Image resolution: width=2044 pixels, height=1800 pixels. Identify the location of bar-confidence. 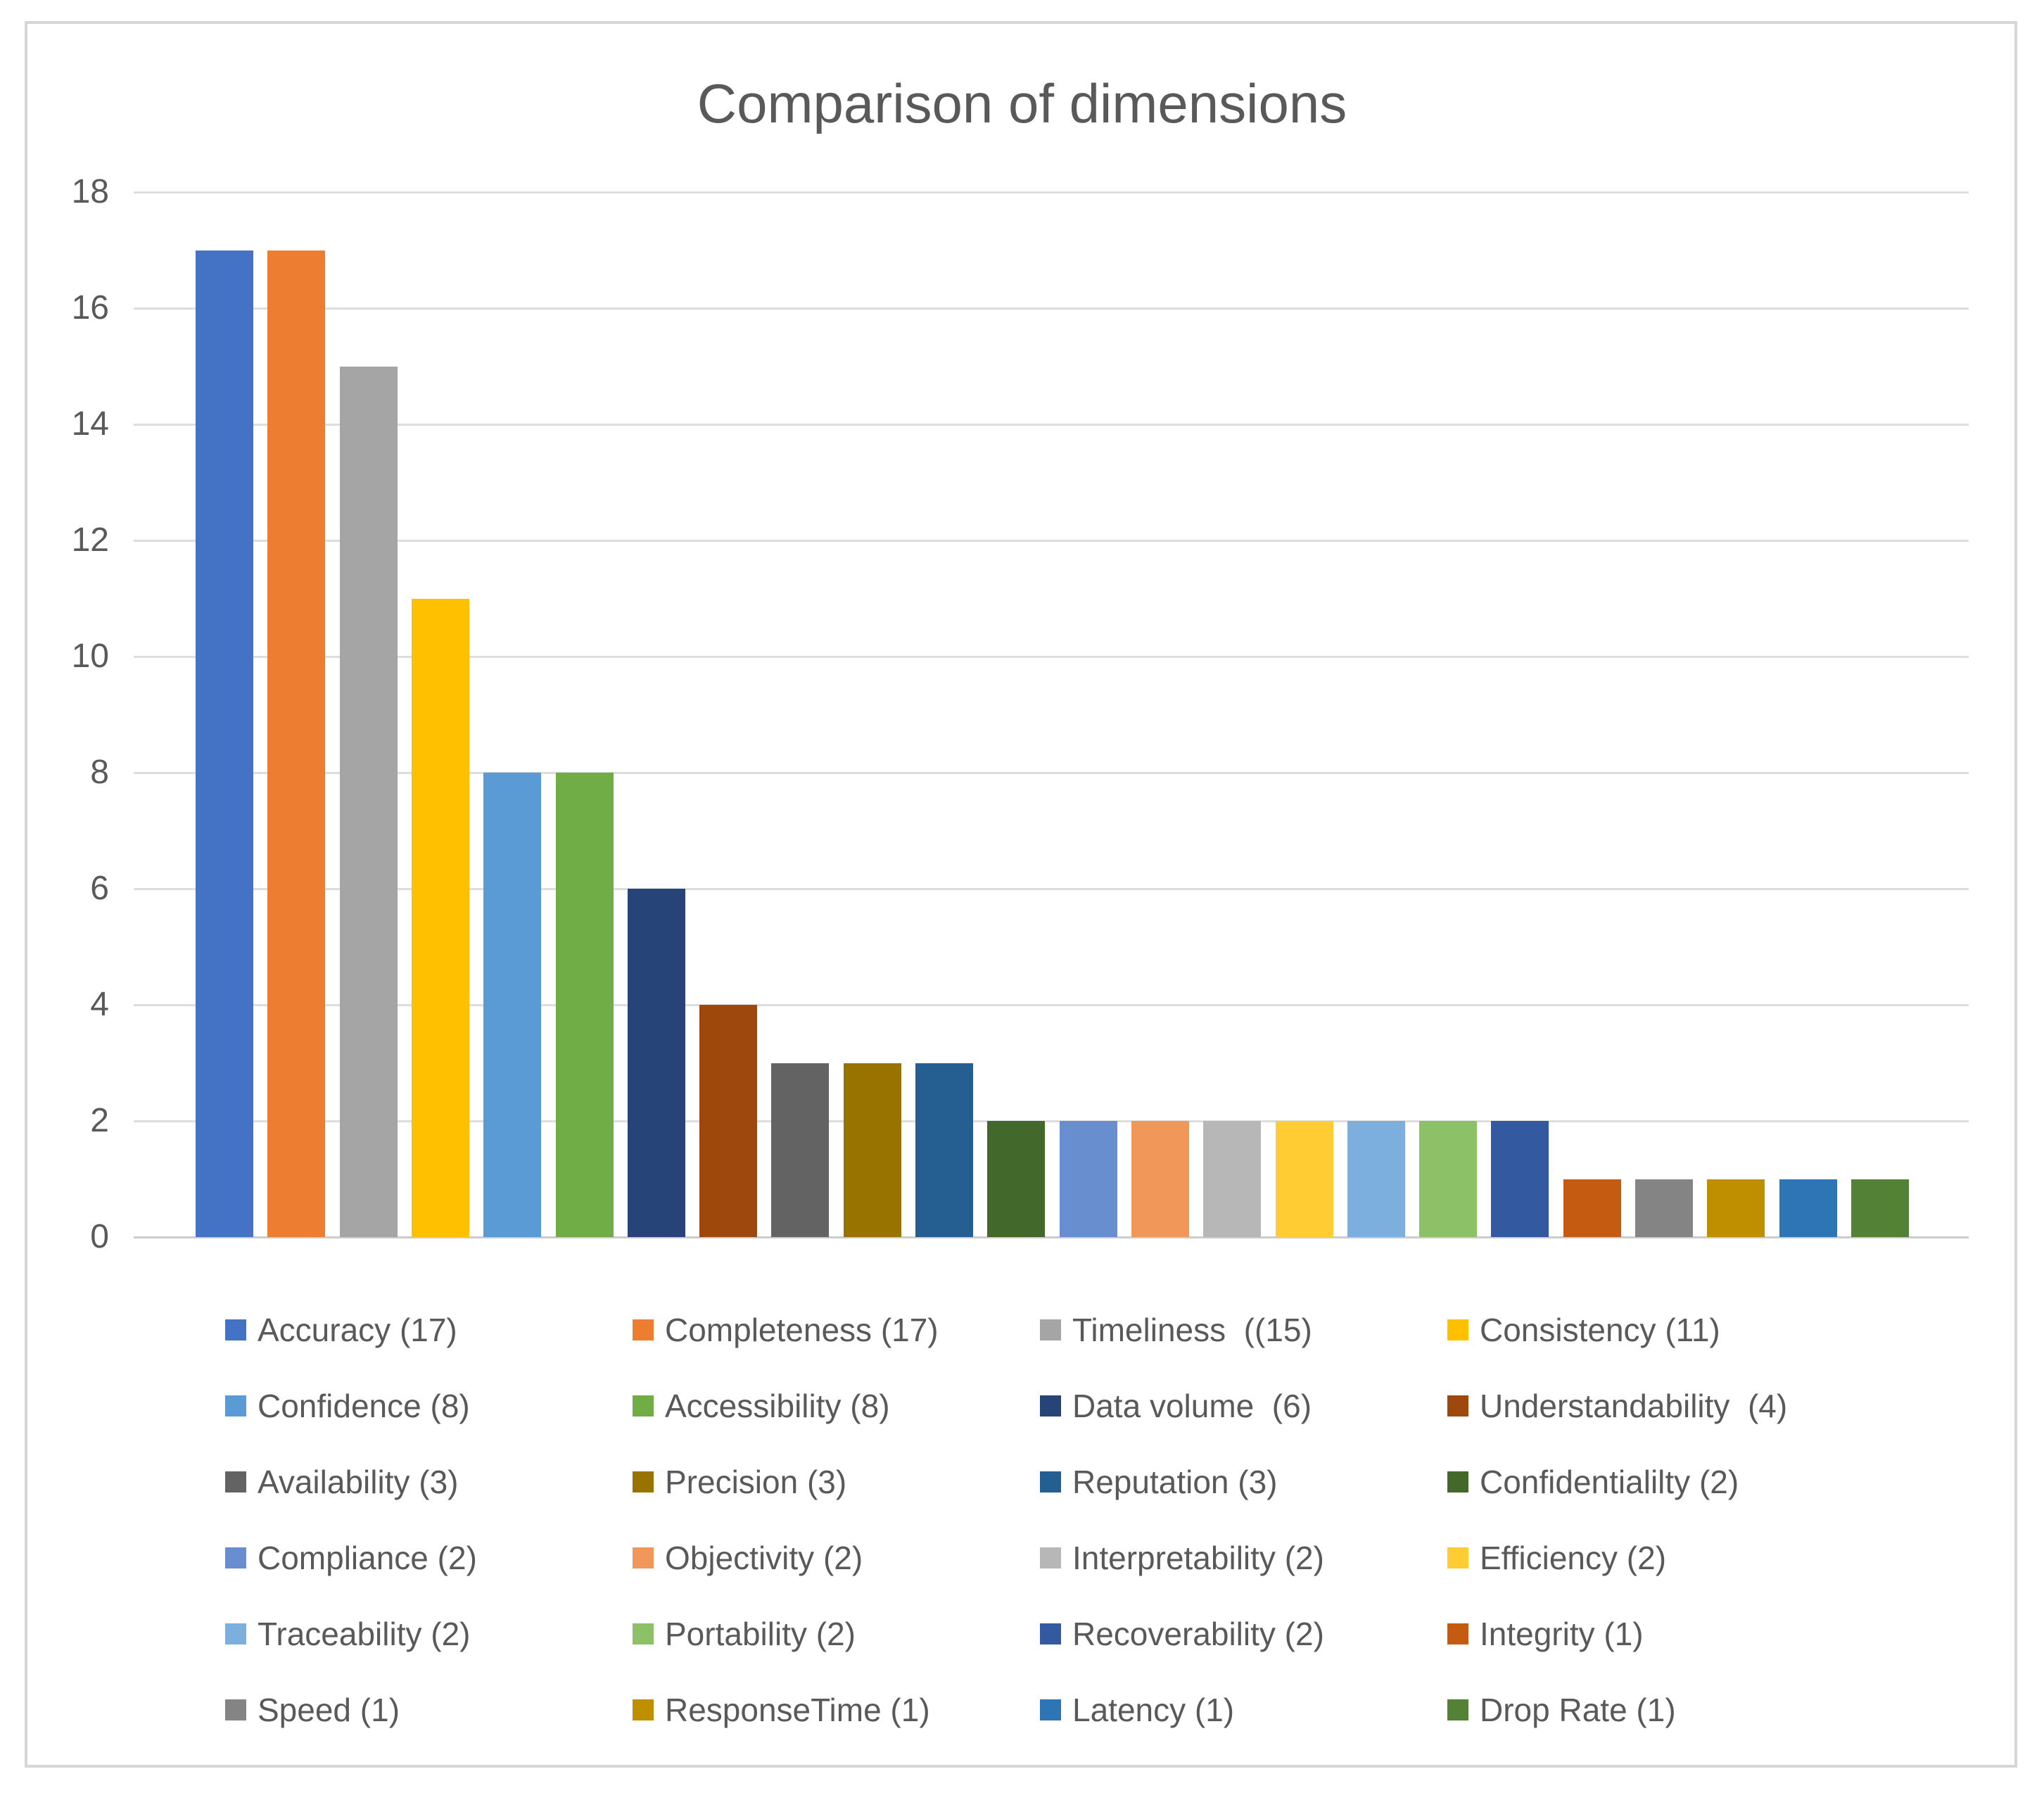
(512, 1005).